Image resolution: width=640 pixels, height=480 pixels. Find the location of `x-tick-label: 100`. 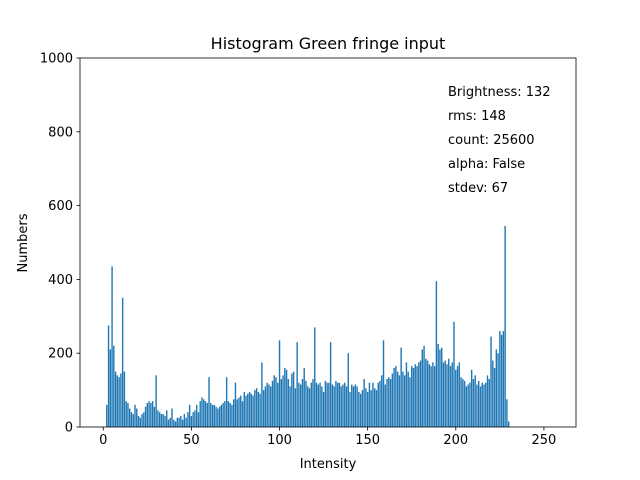

x-tick-label: 100 is located at coordinates (279, 440).